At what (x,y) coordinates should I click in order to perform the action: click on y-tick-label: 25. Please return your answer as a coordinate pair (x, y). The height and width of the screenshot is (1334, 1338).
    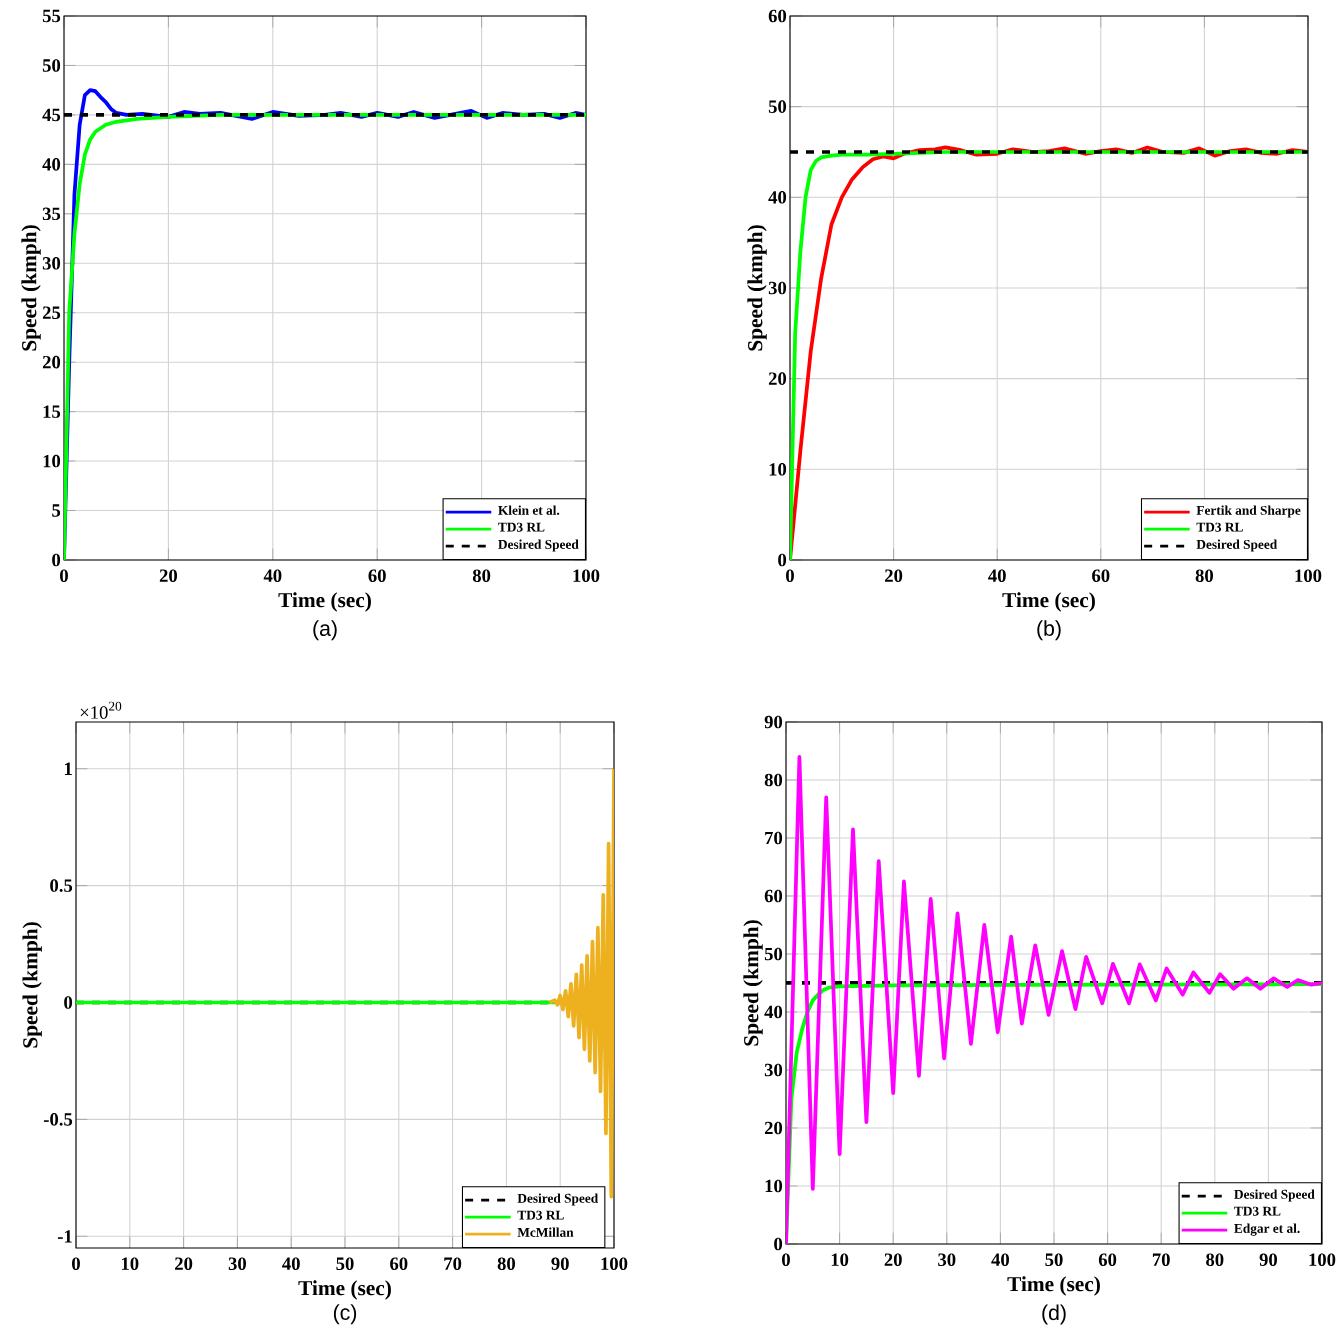
    Looking at the image, I should click on (51, 312).